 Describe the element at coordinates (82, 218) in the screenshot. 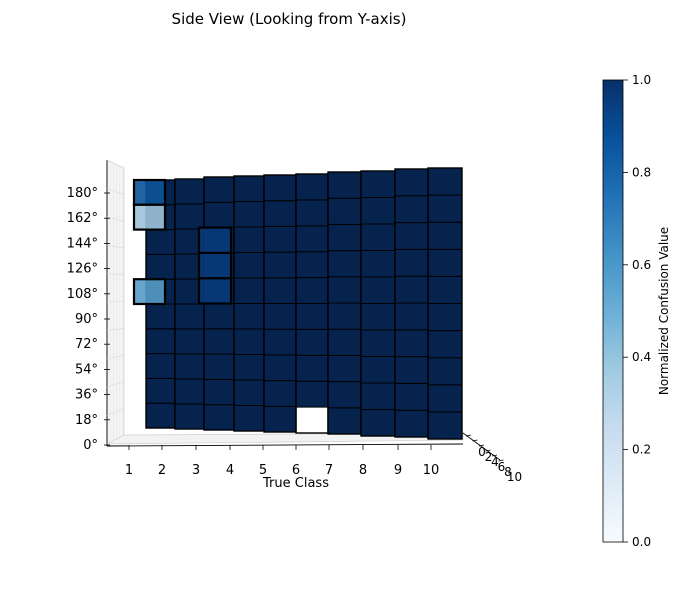

I see `z-tick-label: 162°` at that location.